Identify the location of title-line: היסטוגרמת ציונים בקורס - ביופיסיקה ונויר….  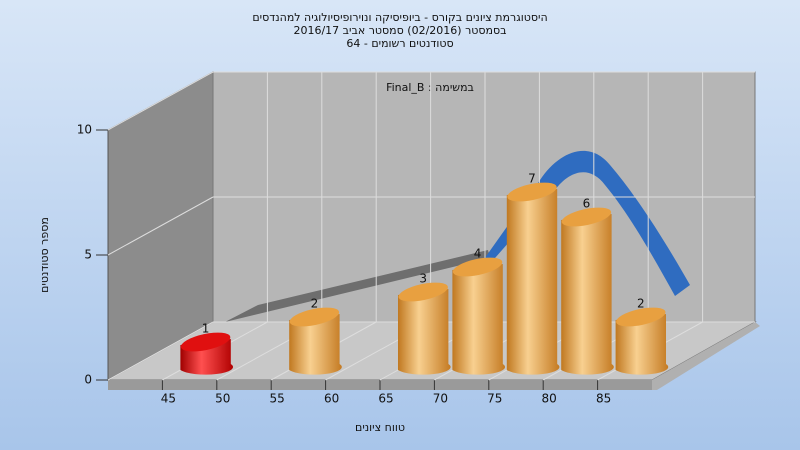
(399, 17).